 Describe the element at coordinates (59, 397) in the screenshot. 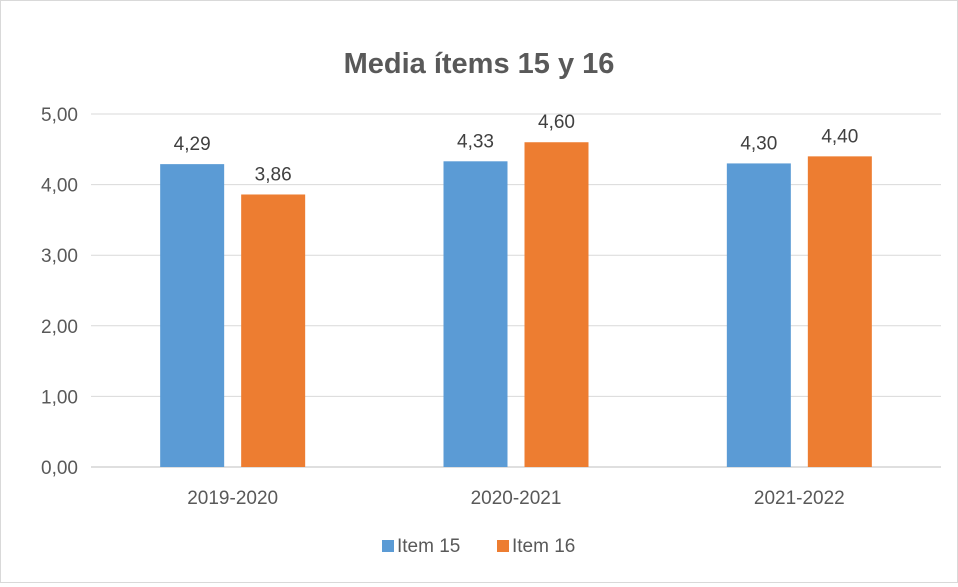

I see `y-tick-label: 1,00` at that location.